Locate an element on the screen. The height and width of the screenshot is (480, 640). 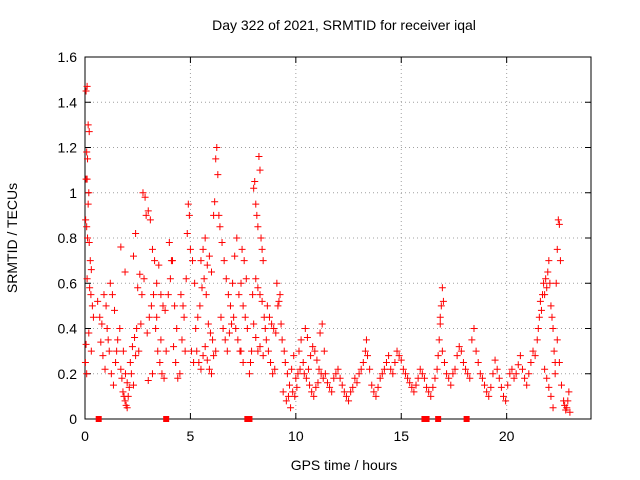
y-tick-label: 0.2 is located at coordinates (68, 374).